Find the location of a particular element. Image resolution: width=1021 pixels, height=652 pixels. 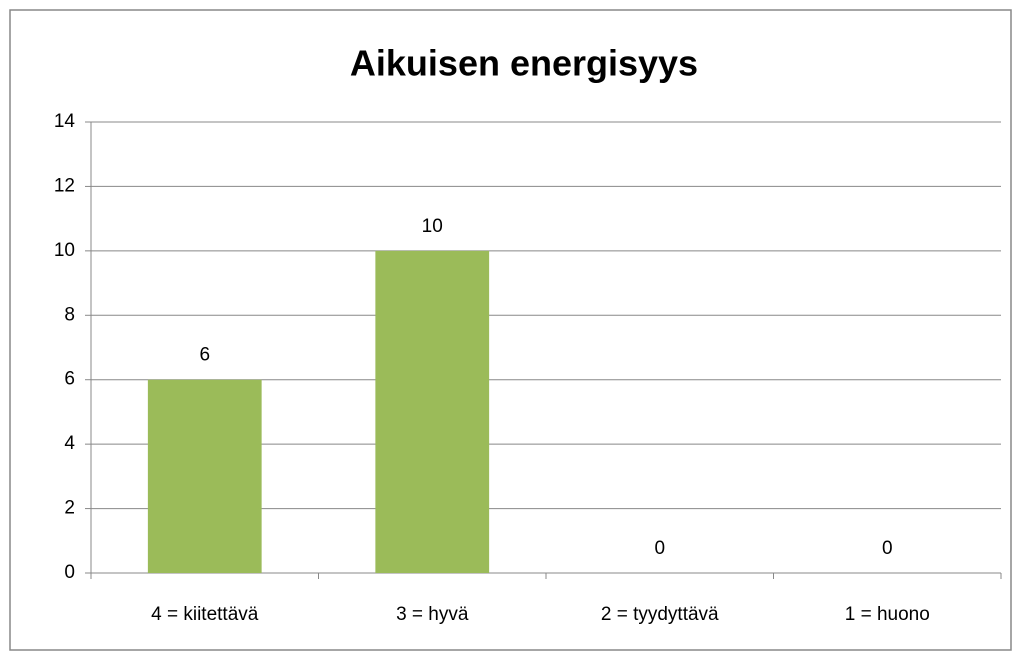

x-tick-label: 2 = tyydyttävä is located at coordinates (660, 614).